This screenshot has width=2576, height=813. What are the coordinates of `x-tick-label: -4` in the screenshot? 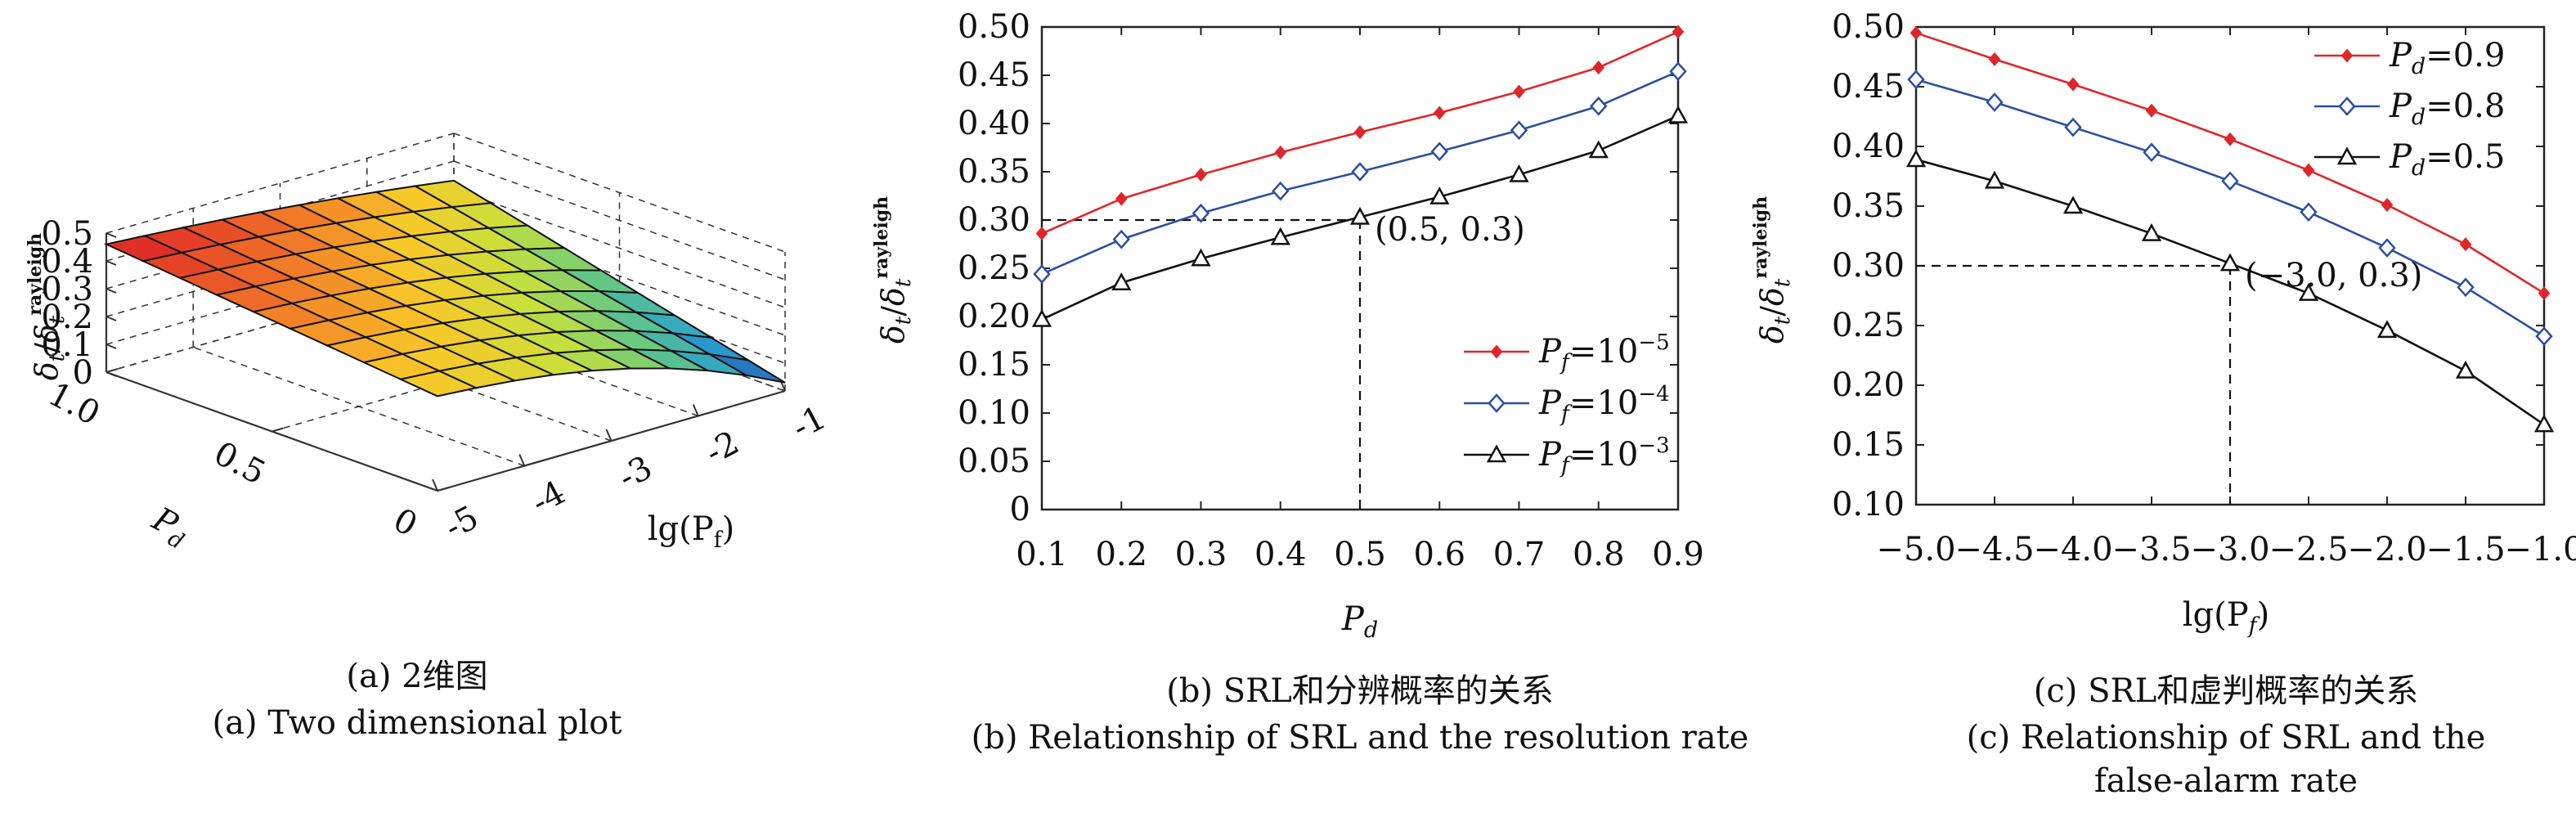 It's located at (549, 498).